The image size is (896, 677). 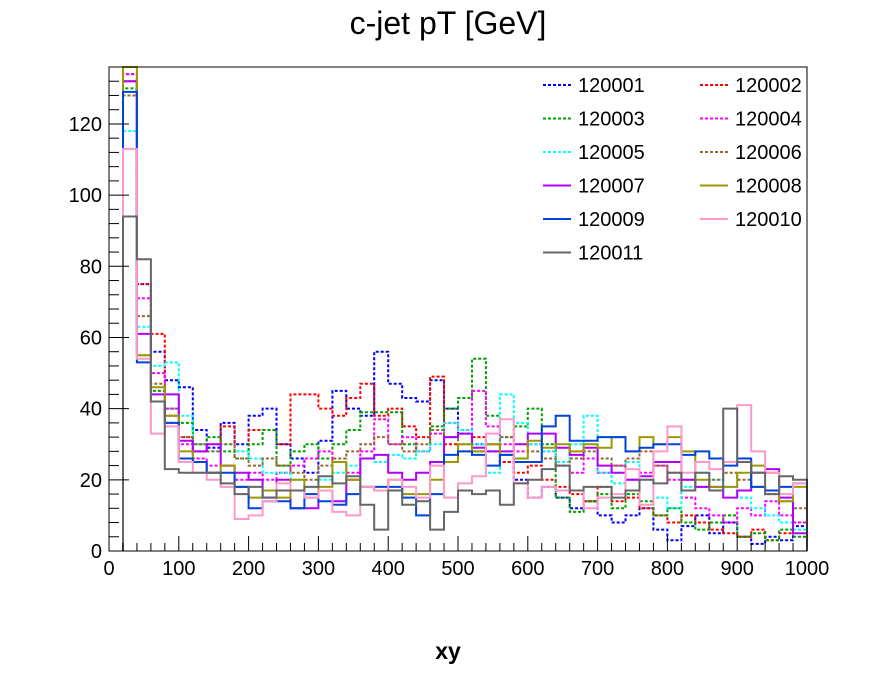 I want to click on y-tick-label: 100, so click(x=85, y=196).